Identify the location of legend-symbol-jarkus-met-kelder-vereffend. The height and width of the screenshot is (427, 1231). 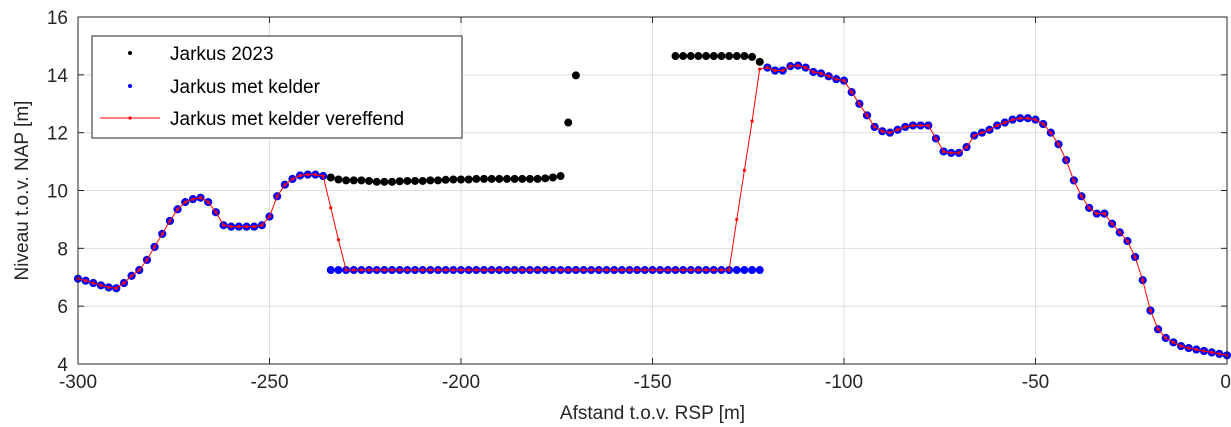
(130, 118).